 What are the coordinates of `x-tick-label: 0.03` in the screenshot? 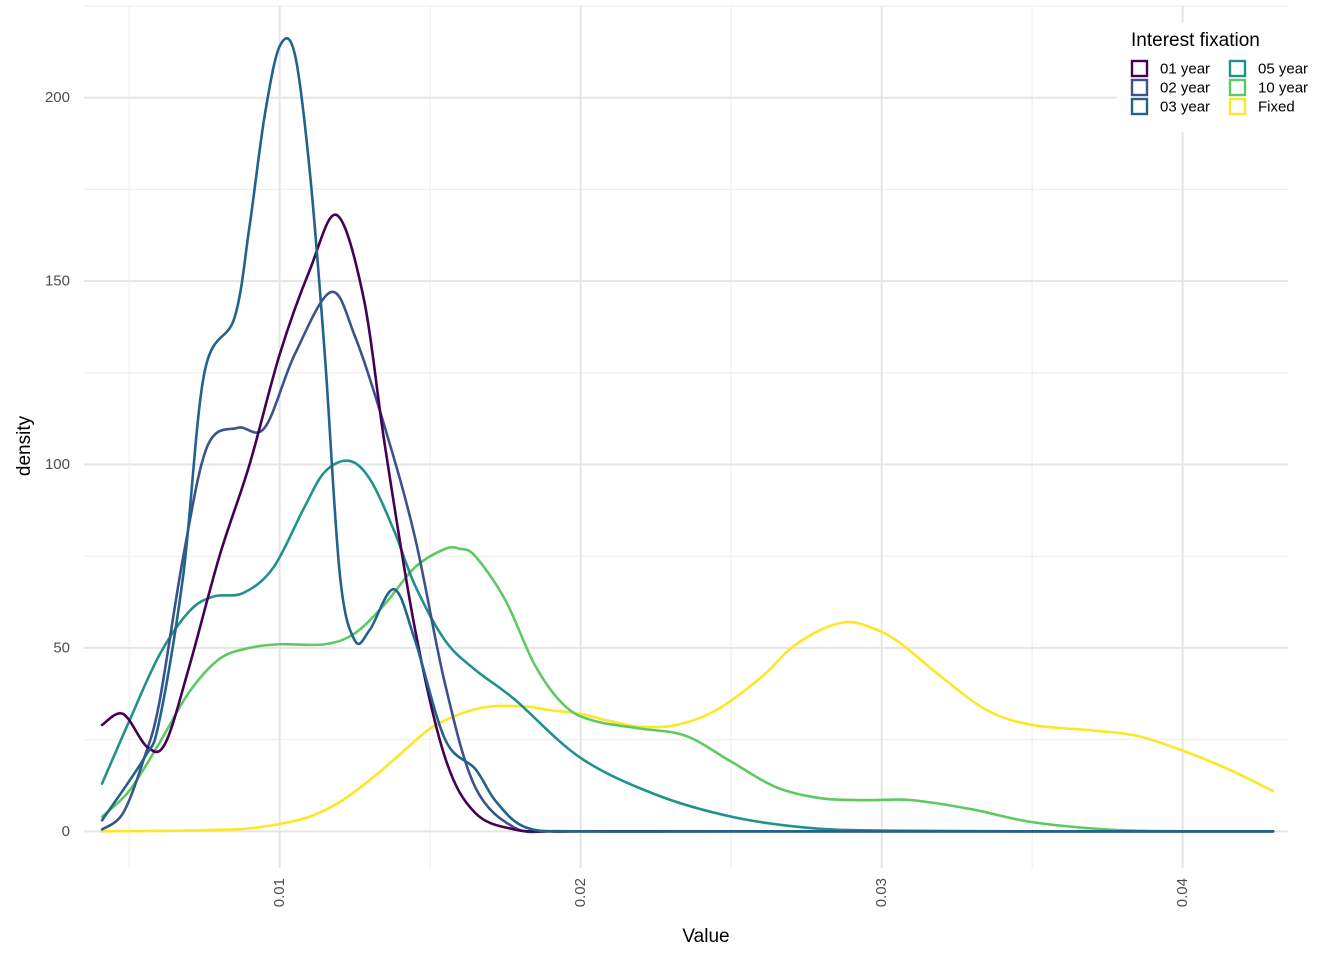 It's located at (881, 892).